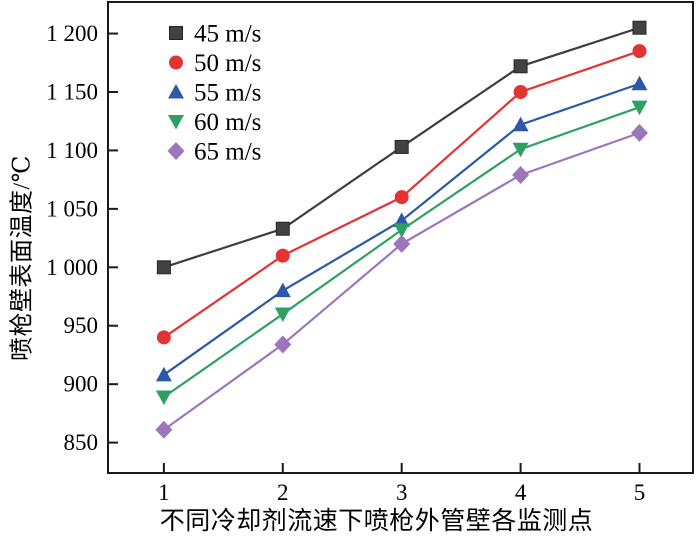 This screenshot has width=700, height=539. What do you see at coordinates (227, 93) in the screenshot?
I see `legend-label: 55 m/s` at bounding box center [227, 93].